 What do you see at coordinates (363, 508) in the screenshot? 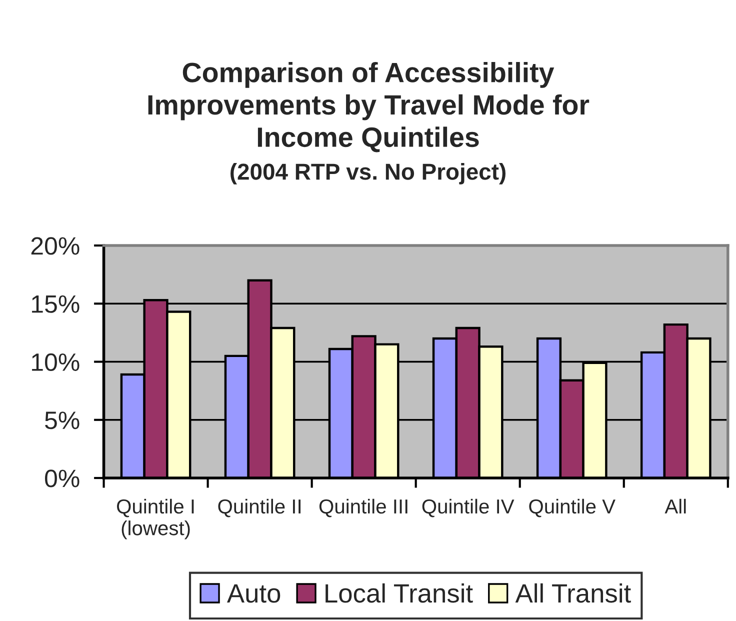
I see `x-tick-label: Quintile III` at bounding box center [363, 508].